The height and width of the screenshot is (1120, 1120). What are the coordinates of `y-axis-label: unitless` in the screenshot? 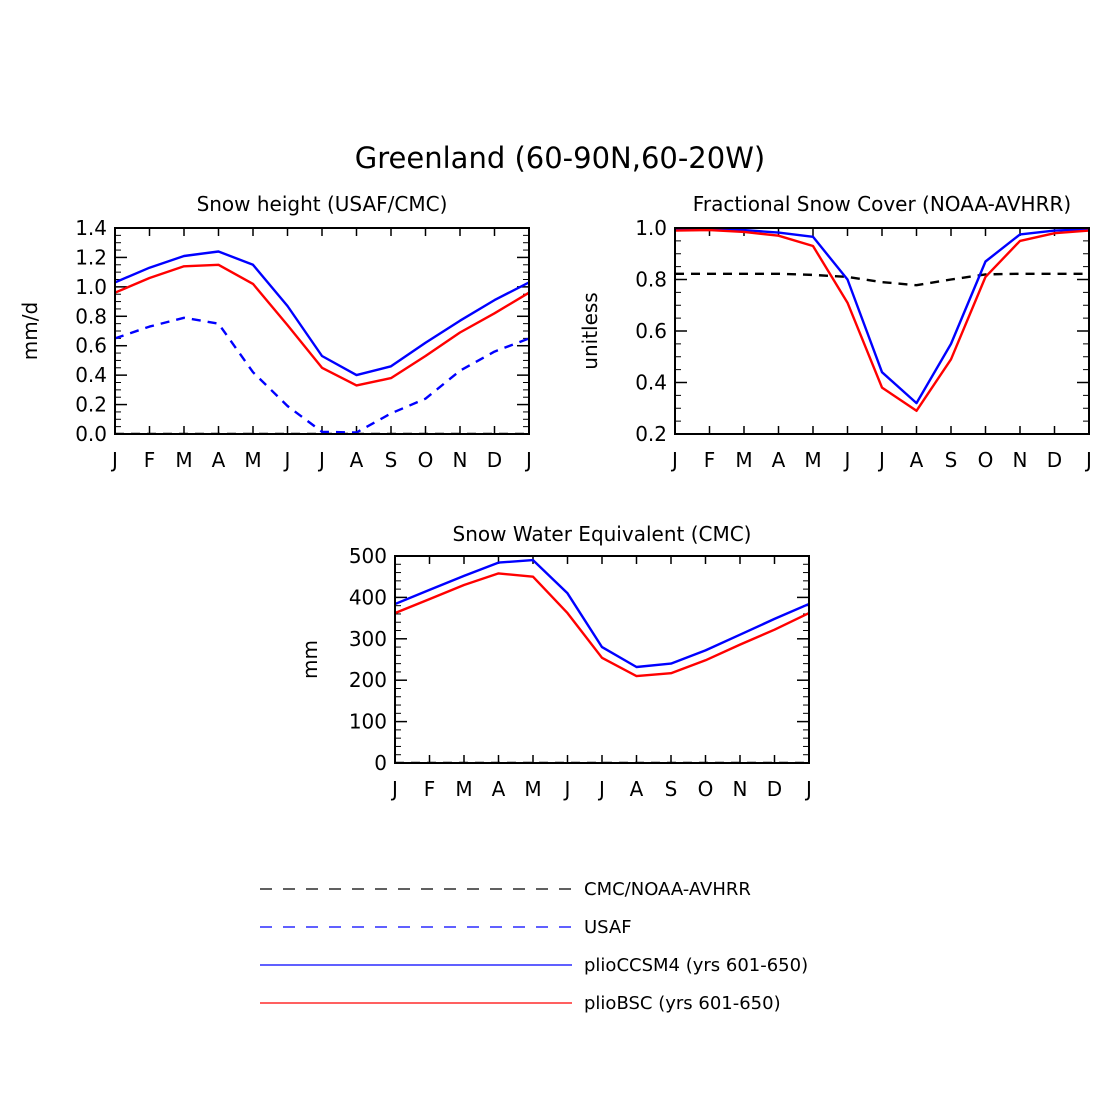 It's located at (590, 330).